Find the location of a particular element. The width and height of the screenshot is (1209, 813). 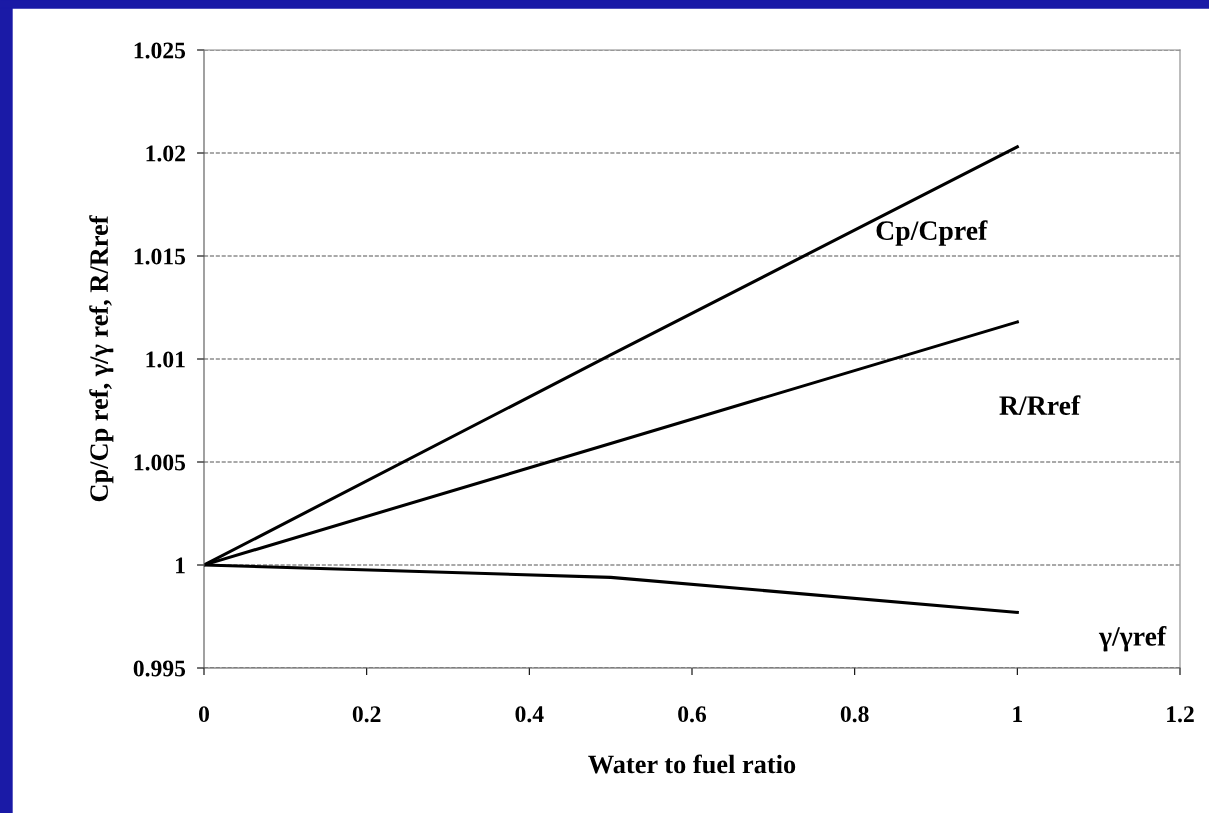

series-label: Cp/Cpref is located at coordinates (932, 233).